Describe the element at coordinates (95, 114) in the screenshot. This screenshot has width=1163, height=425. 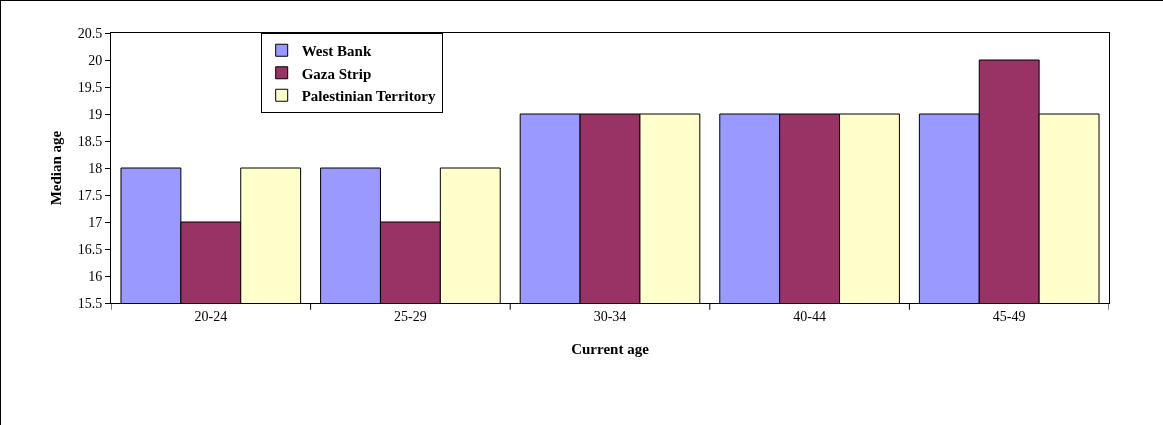
I see `y-tick-label: 19` at that location.